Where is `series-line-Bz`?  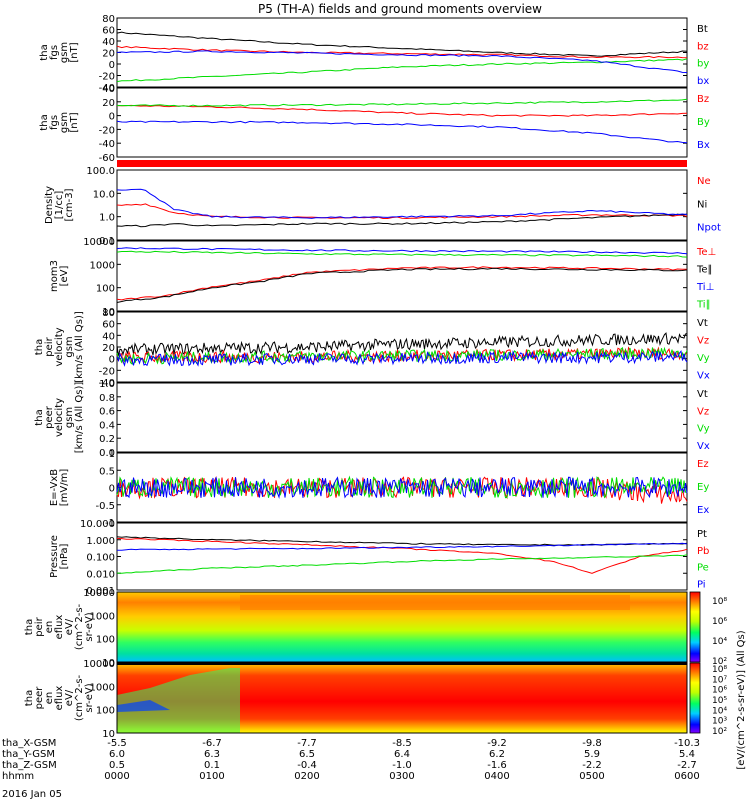 series-line-Bz is located at coordinates (402, 110).